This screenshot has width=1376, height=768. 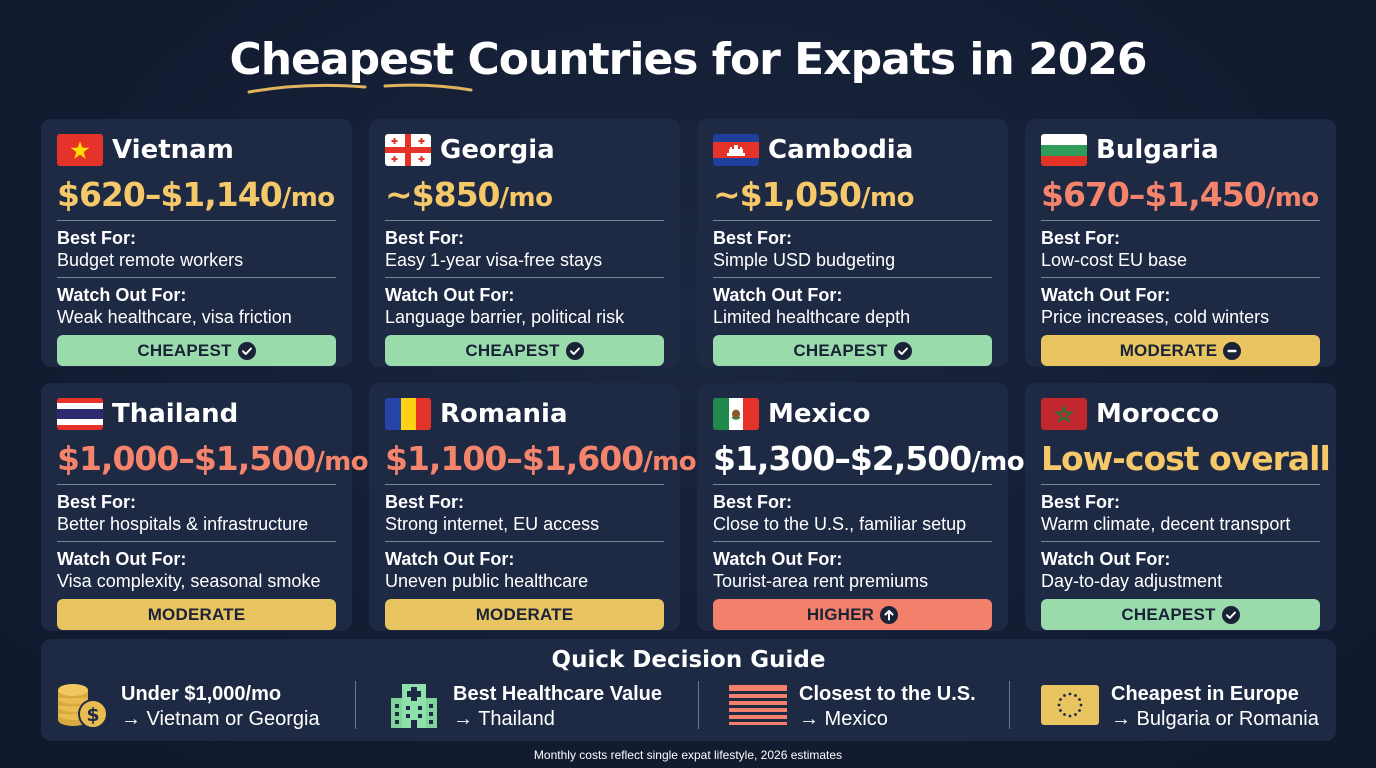 What do you see at coordinates (408, 150) in the screenshot?
I see `georgia-flag` at bounding box center [408, 150].